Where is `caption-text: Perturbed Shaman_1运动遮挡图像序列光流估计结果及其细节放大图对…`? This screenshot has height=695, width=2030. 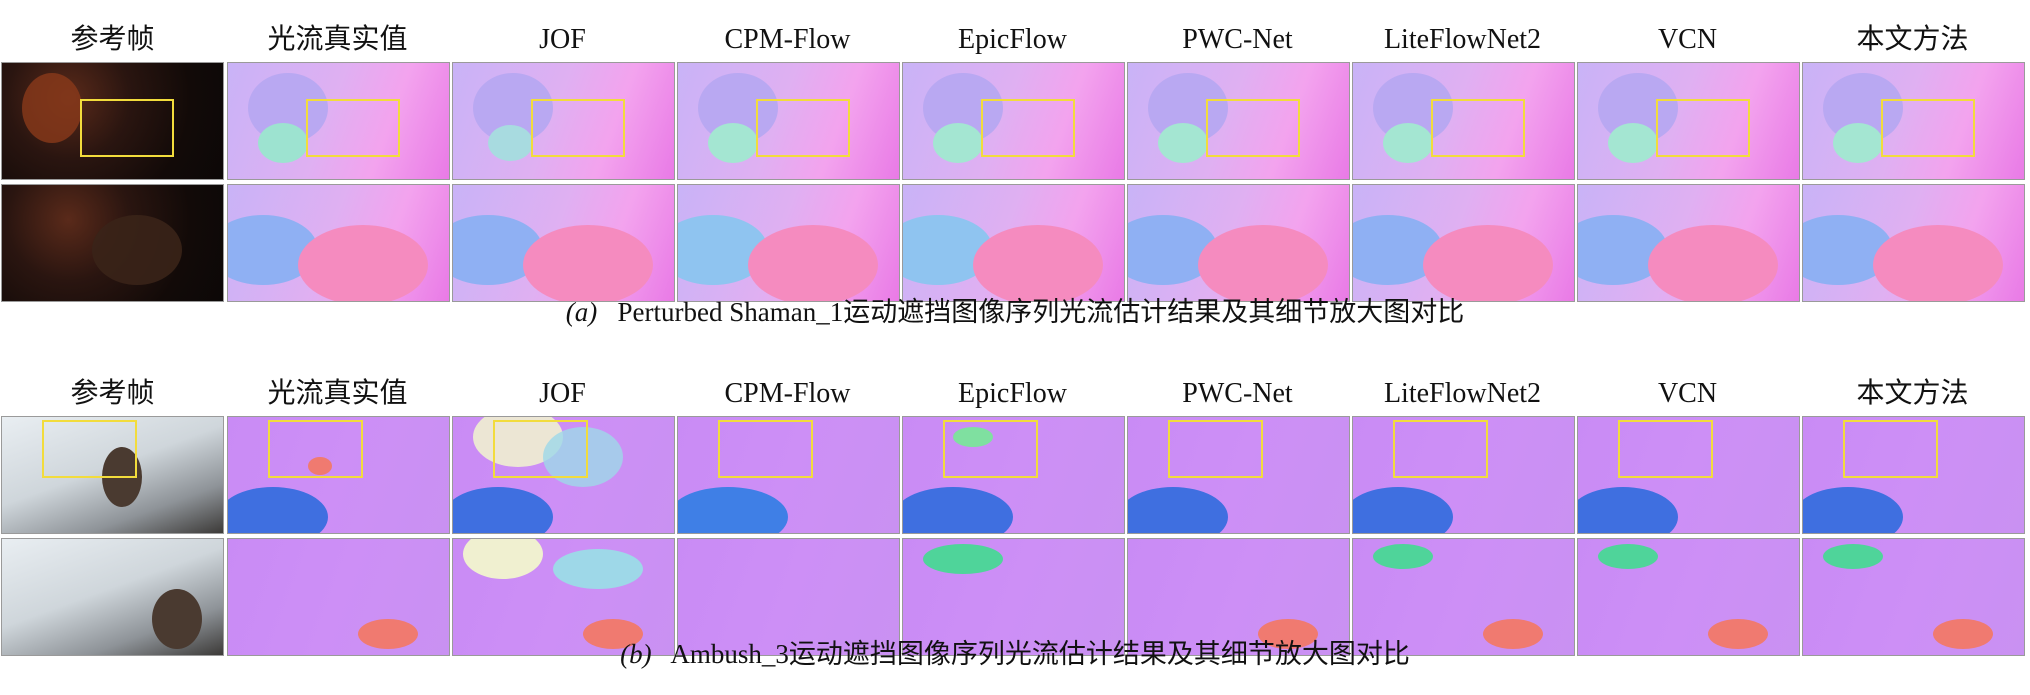
caption-text: Perturbed Shaman_1运动遮挡图像序列光流估计结果及其细节放大图对… is located at coordinates (1041, 312).